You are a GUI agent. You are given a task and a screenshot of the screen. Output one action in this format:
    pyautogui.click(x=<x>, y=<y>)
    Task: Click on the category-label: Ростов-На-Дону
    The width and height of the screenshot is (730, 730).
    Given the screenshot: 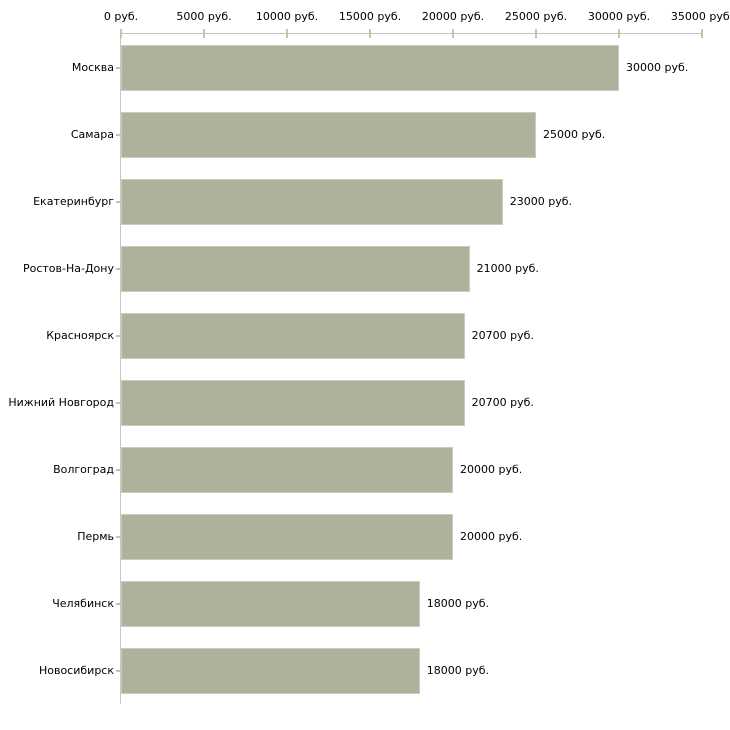 What is the action you would take?
    pyautogui.click(x=68, y=268)
    